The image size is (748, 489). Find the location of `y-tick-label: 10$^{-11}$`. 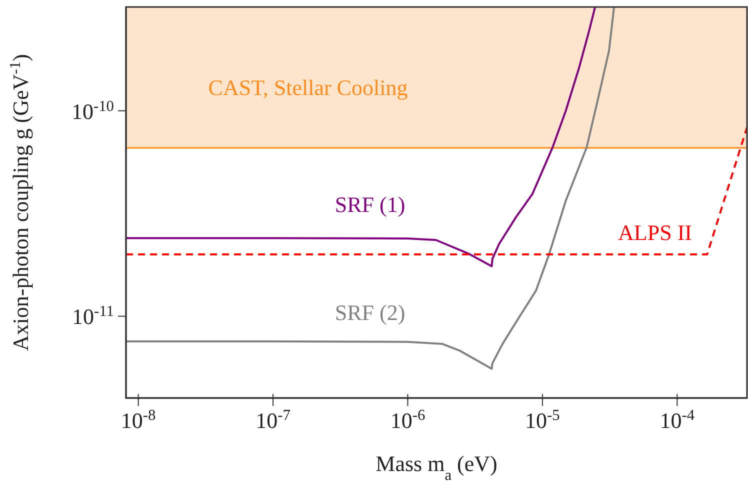

y-tick-label: 10$^{-11}$ is located at coordinates (93, 316).